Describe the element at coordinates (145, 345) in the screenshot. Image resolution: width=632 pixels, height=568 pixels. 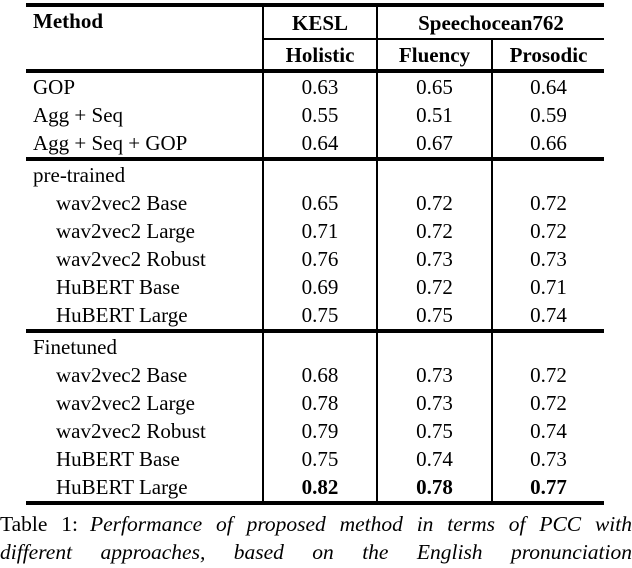
I see `section-label: Finetuned` at that location.